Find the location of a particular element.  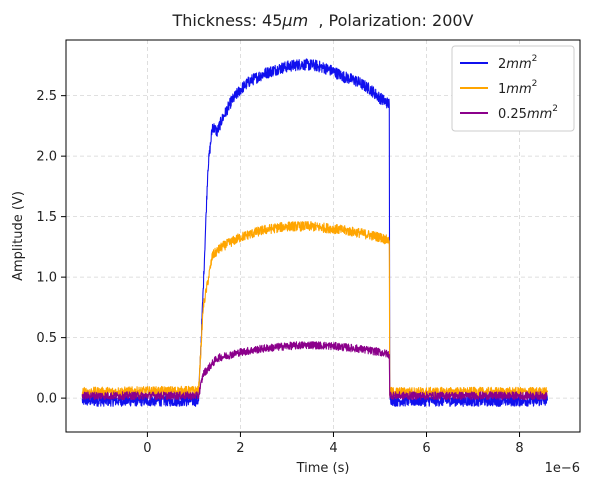

chart-title: Thickness: 45μm , Polarization: 200V is located at coordinates (323, 20).